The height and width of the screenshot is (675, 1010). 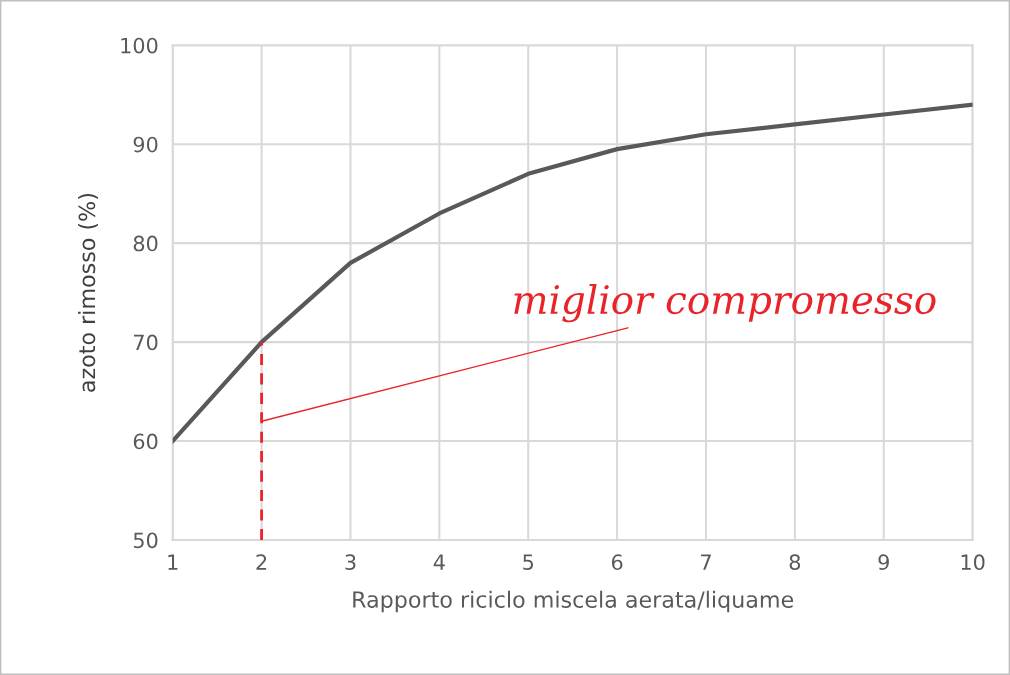 I want to click on x-tick-label: 7, so click(x=706, y=562).